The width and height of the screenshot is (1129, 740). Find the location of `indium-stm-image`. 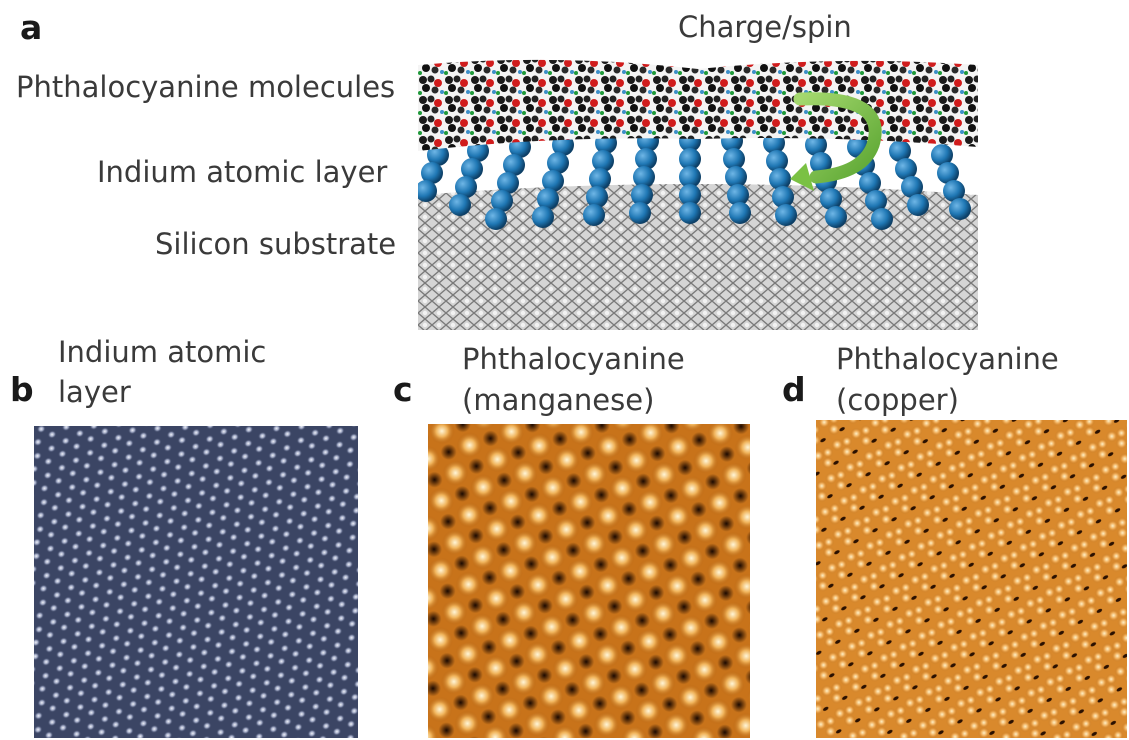

indium-stm-image is located at coordinates (196, 582).